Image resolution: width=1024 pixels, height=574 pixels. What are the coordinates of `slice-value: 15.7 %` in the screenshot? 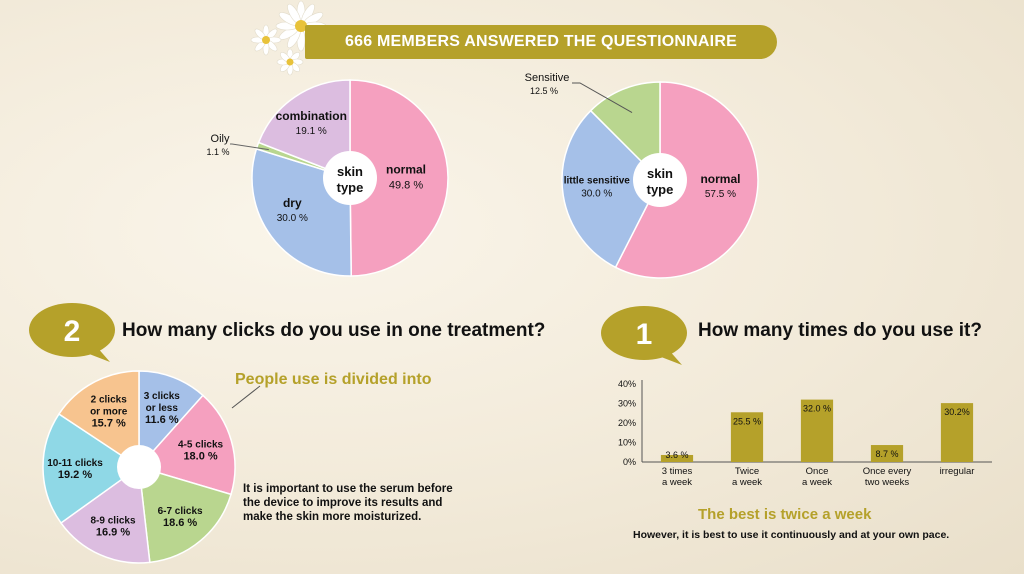 It's located at (109, 424).